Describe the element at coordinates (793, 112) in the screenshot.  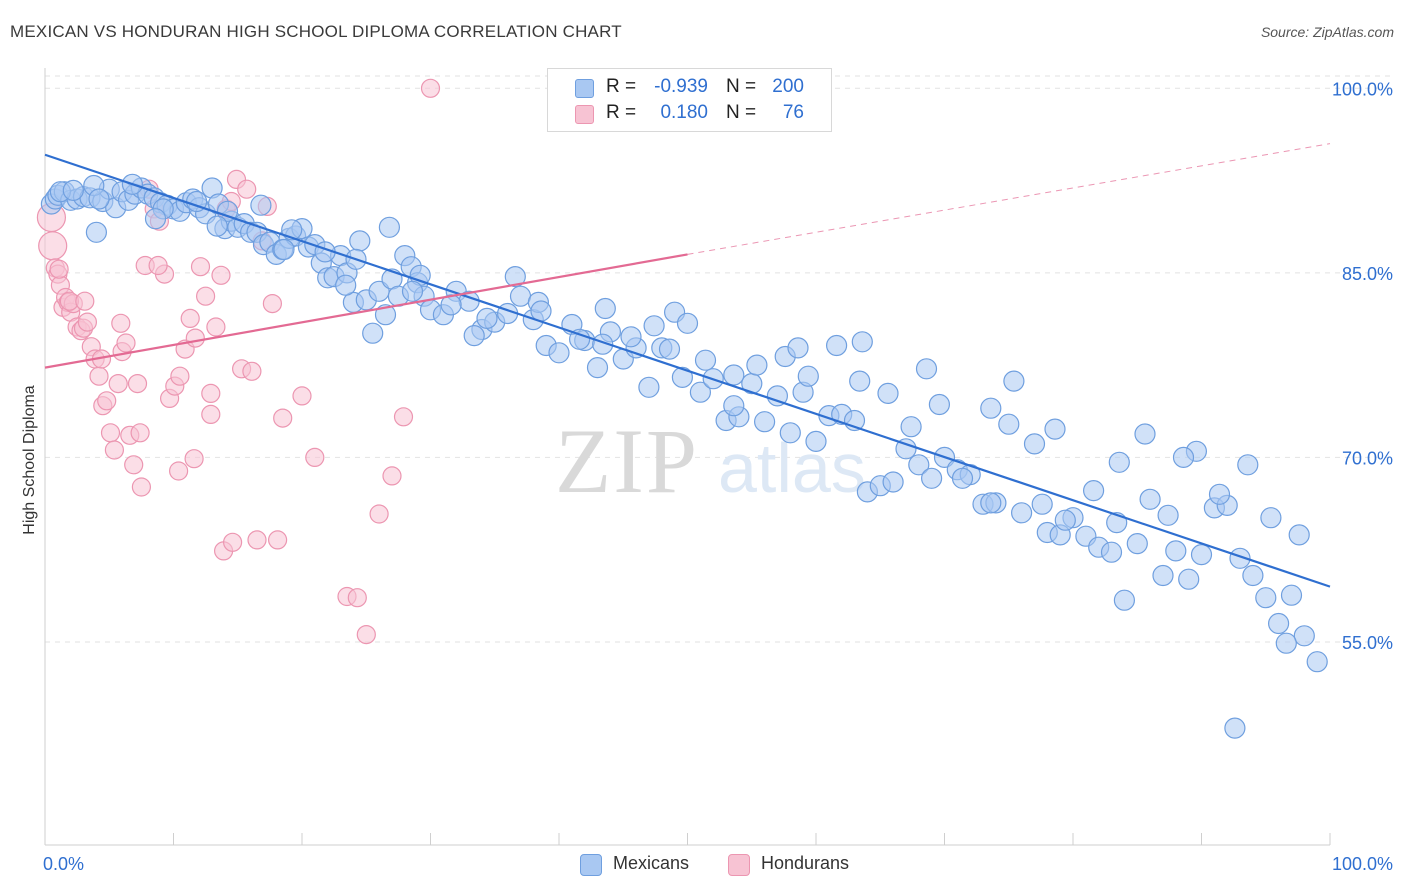
I see `legend-n-value-hondurans: 76` at that location.